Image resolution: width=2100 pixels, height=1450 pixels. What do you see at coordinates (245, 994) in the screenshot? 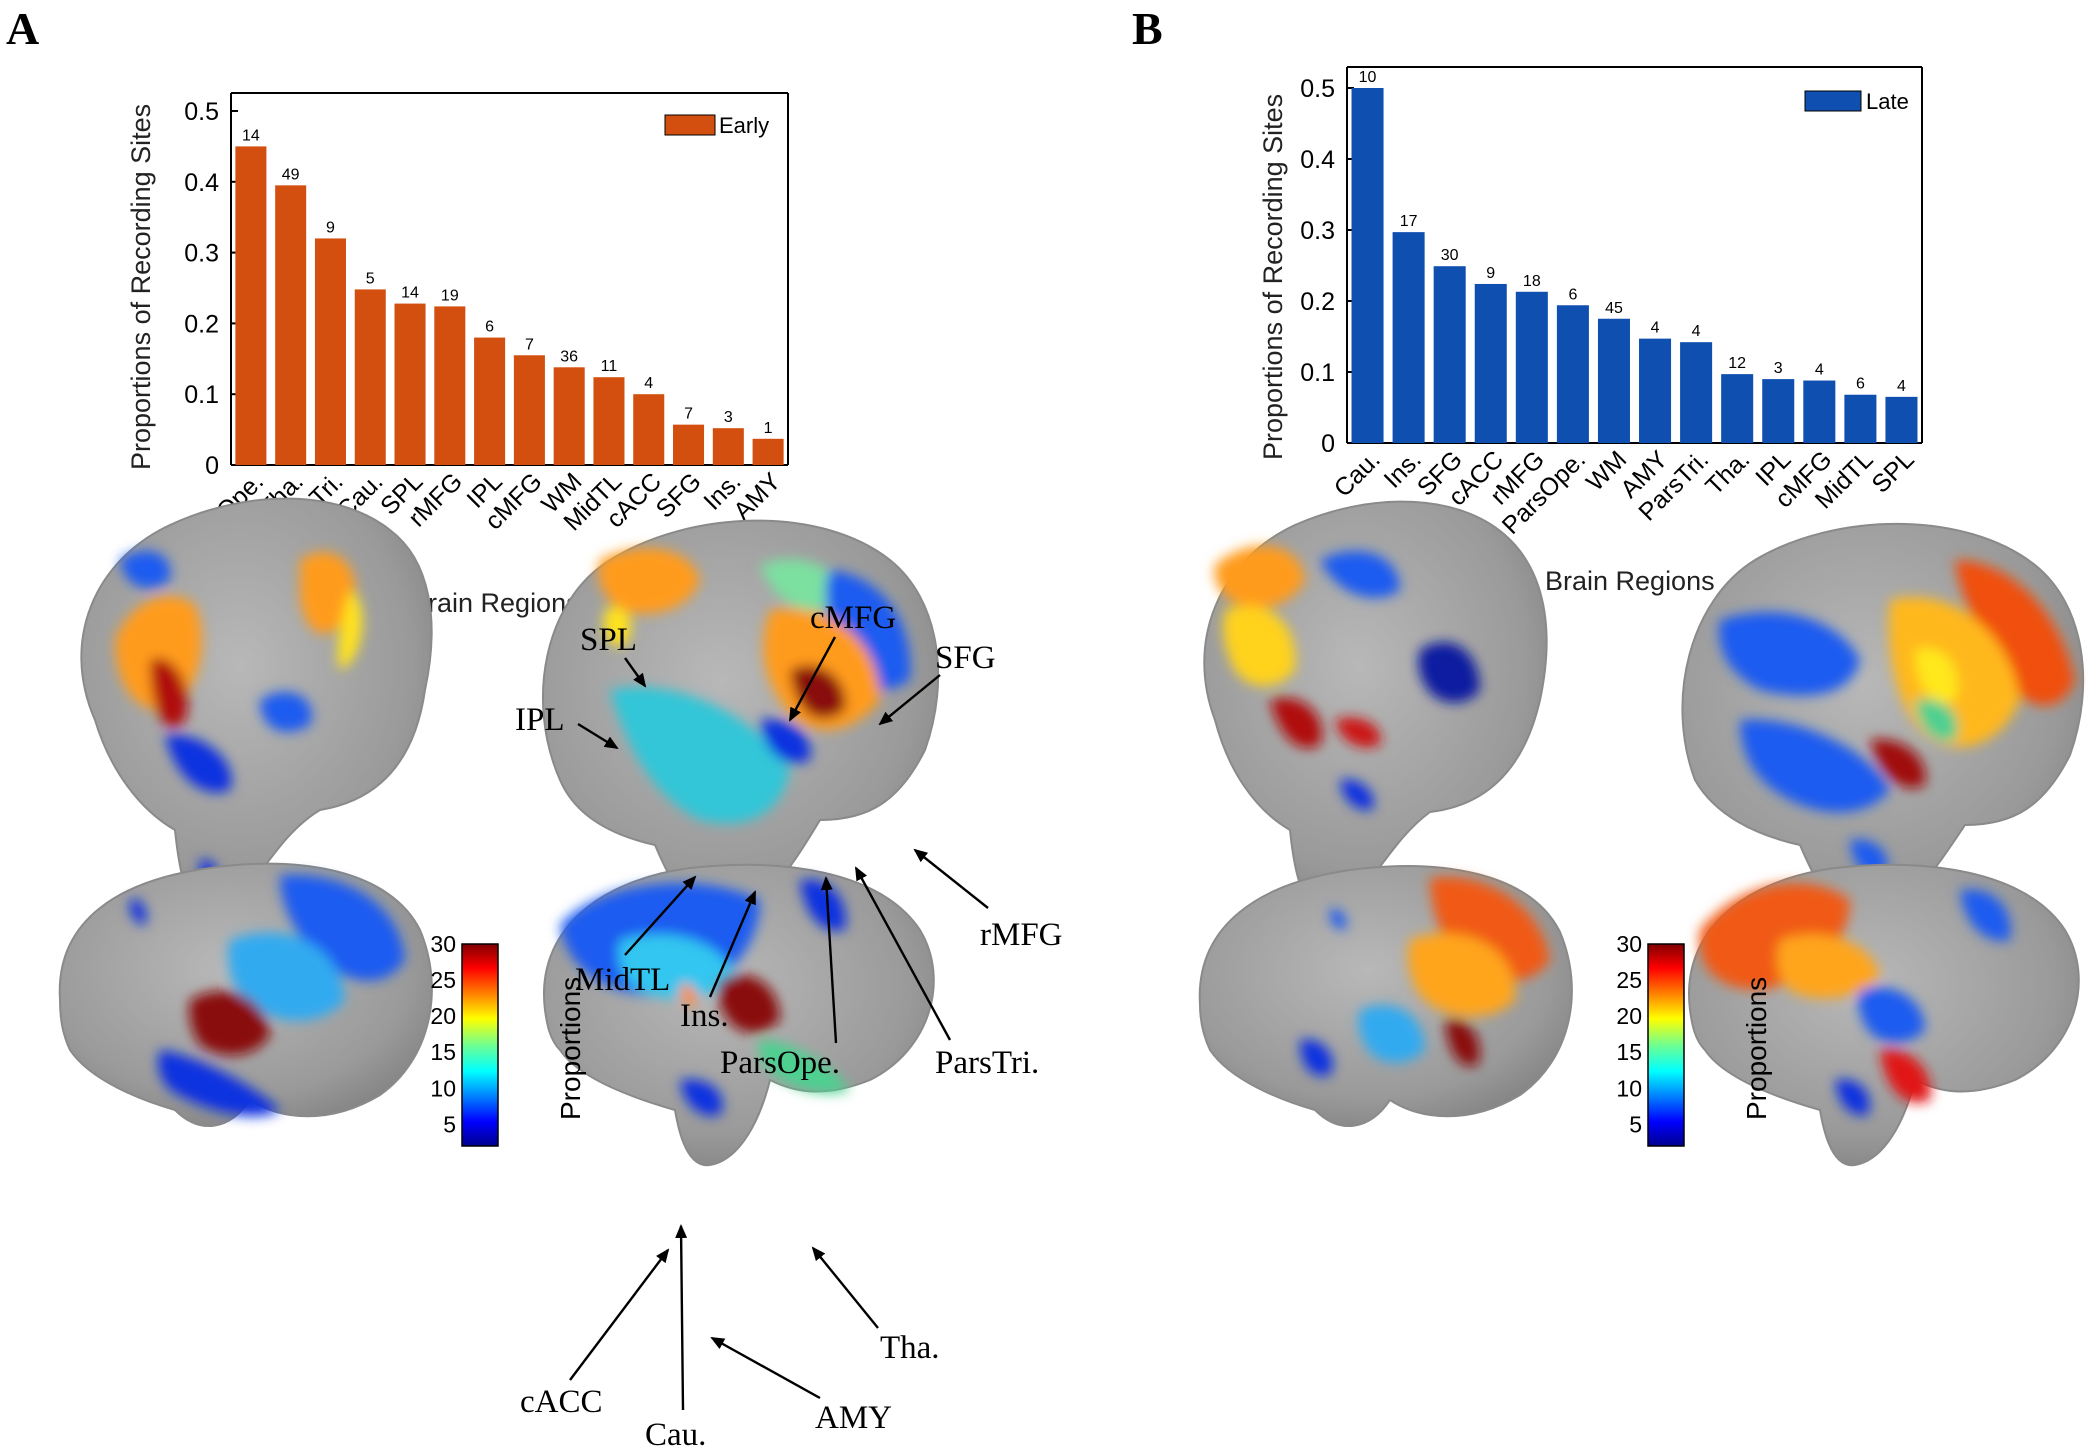
I see `brain-a-left-medial` at bounding box center [245, 994].